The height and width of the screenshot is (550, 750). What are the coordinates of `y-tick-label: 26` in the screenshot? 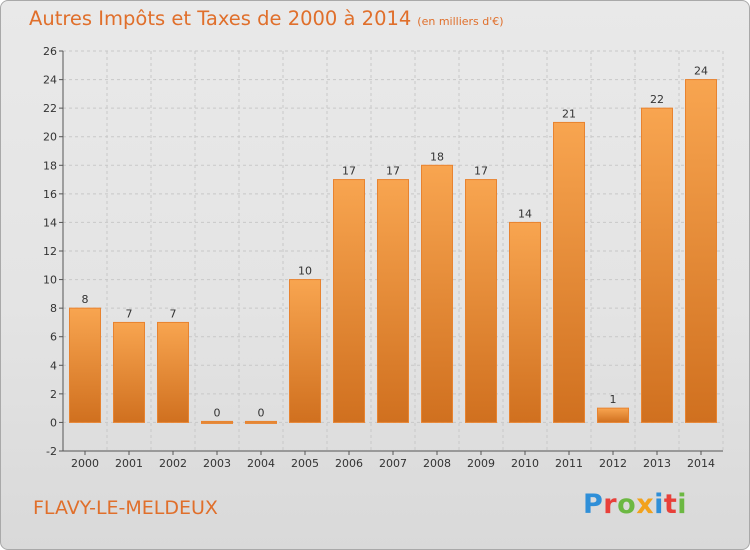 It's located at (50, 51).